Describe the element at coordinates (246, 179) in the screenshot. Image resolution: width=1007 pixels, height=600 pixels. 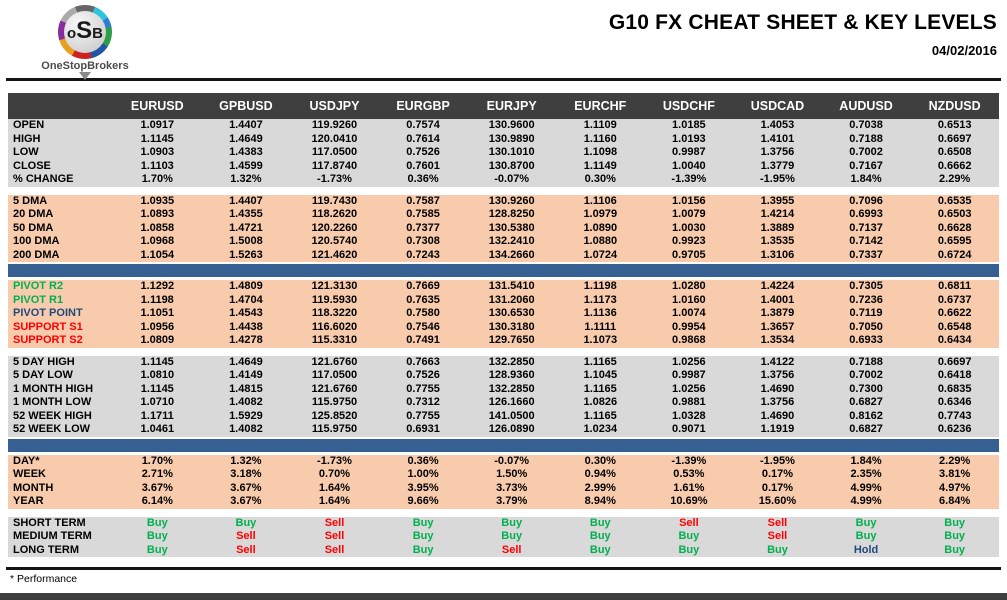
I see `cell-value: 1.32%` at that location.